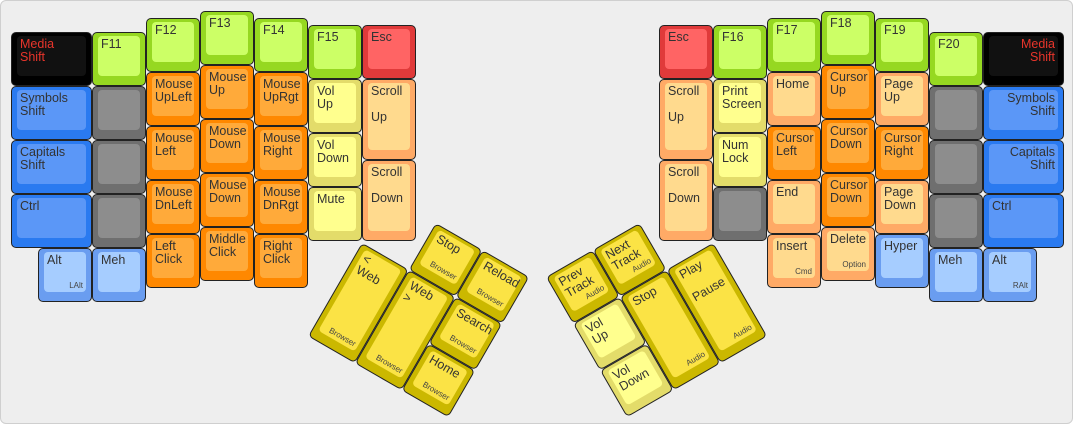 The image size is (1073, 424). What do you see at coordinates (794, 150) in the screenshot?
I see `keycap-top: Cursor Left` at bounding box center [794, 150].